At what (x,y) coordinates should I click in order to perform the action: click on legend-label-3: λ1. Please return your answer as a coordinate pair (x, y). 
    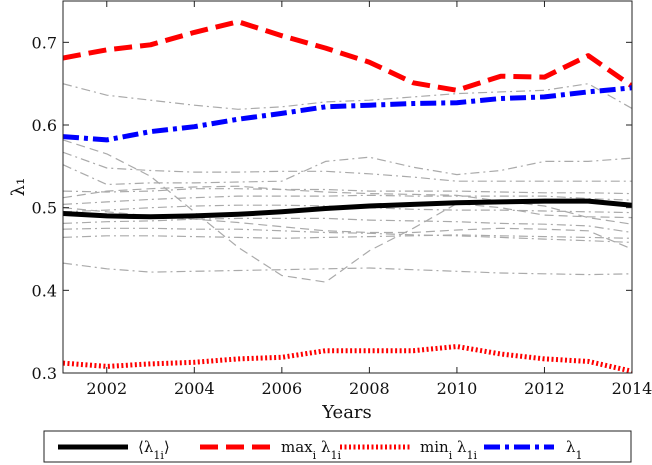
    Looking at the image, I should click on (574, 450).